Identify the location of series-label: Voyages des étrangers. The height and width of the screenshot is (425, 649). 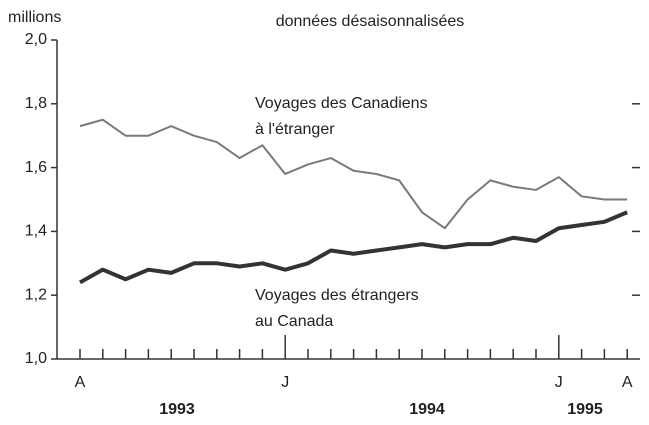
(337, 295).